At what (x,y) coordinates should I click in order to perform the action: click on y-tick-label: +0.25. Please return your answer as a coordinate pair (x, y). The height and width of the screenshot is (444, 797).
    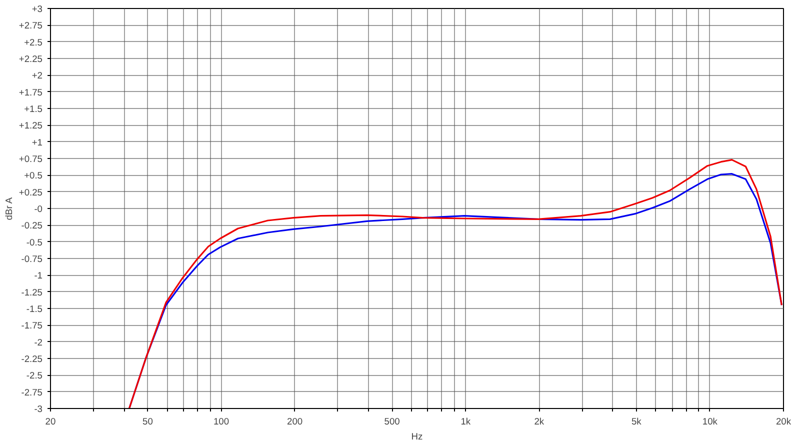
    Looking at the image, I should click on (30, 192).